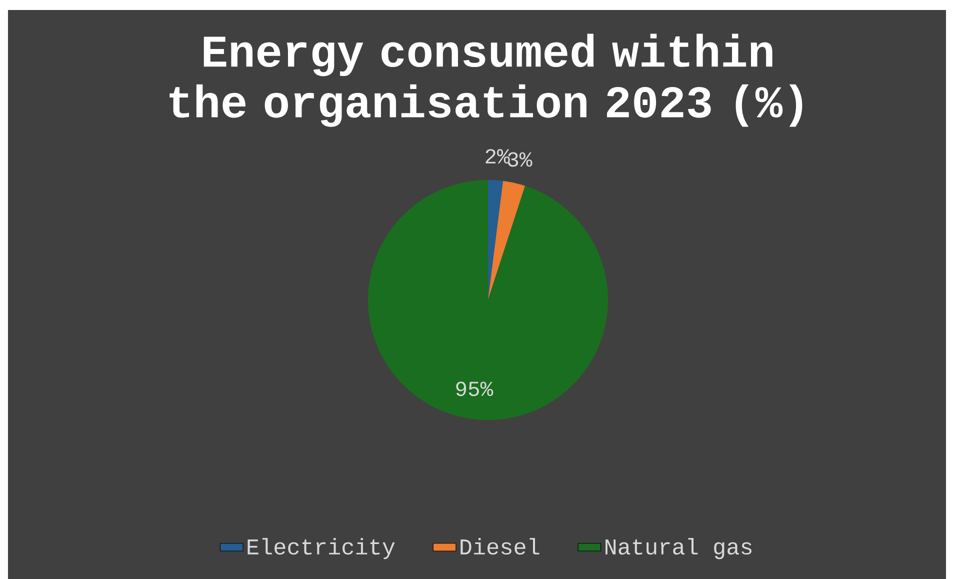 Image resolution: width=953 pixels, height=579 pixels. Describe the element at coordinates (679, 549) in the screenshot. I see `legend-label: Natural gas` at that location.